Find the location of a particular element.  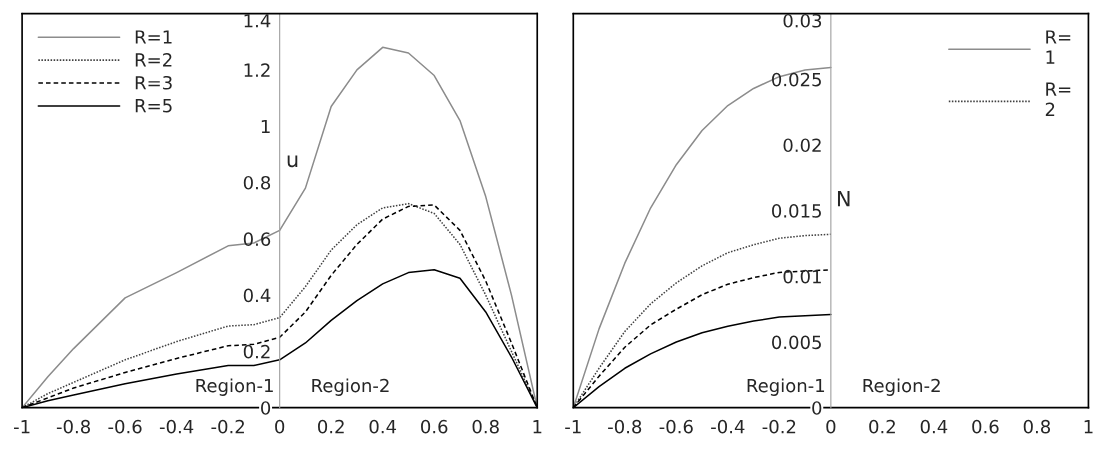

y-tick-label: 0.8 is located at coordinates (257, 182).